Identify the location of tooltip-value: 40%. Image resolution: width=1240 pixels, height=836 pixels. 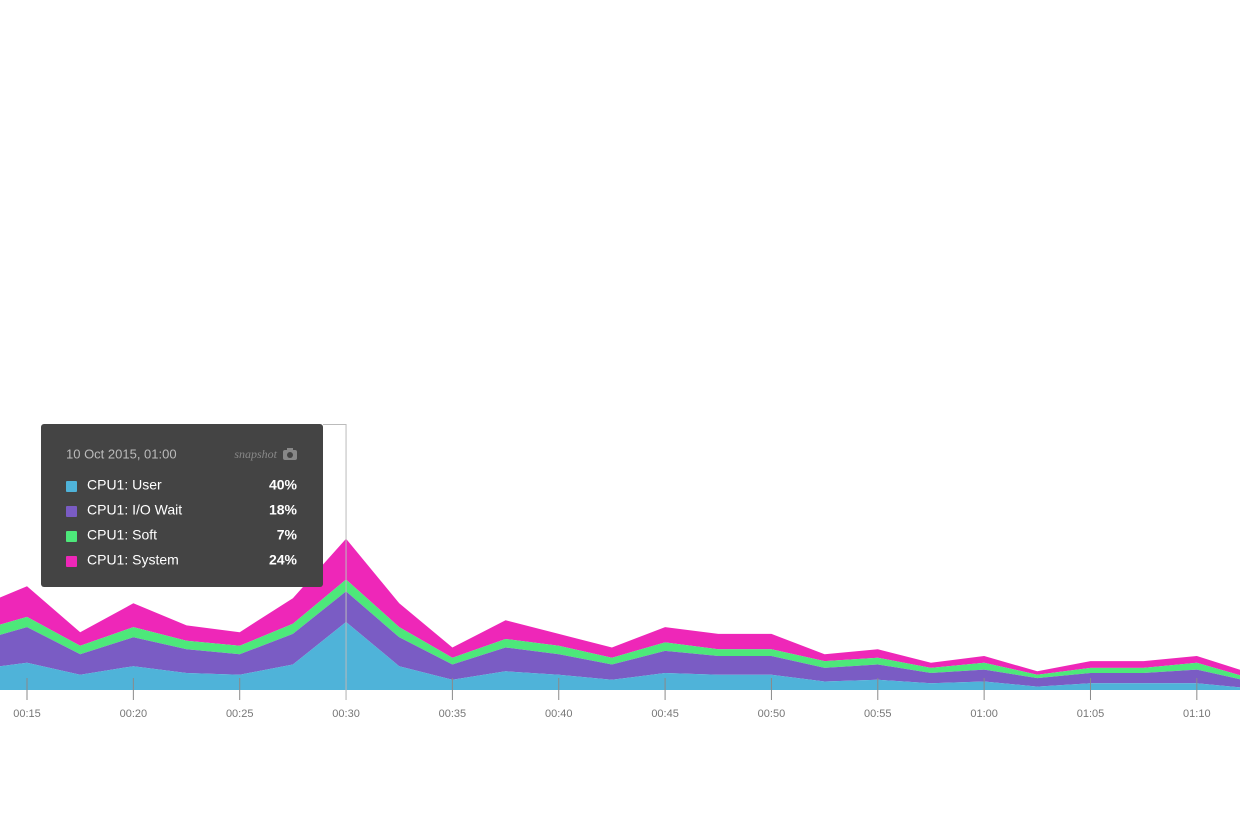
(283, 485).